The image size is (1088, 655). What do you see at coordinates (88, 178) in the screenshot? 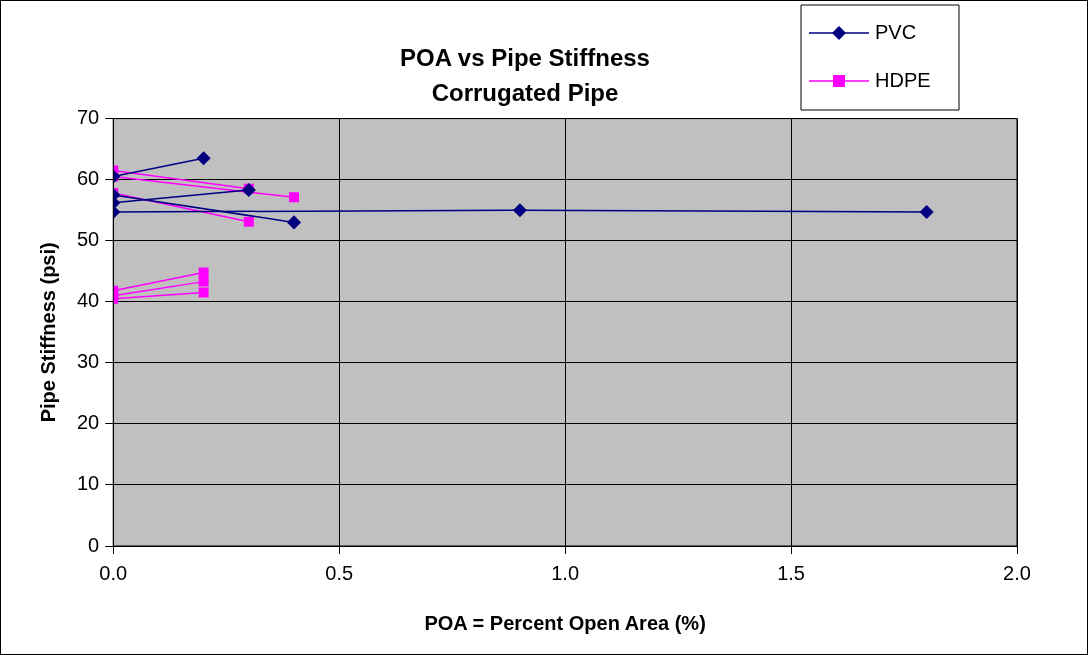
I see `y-tick-label: 60` at bounding box center [88, 178].